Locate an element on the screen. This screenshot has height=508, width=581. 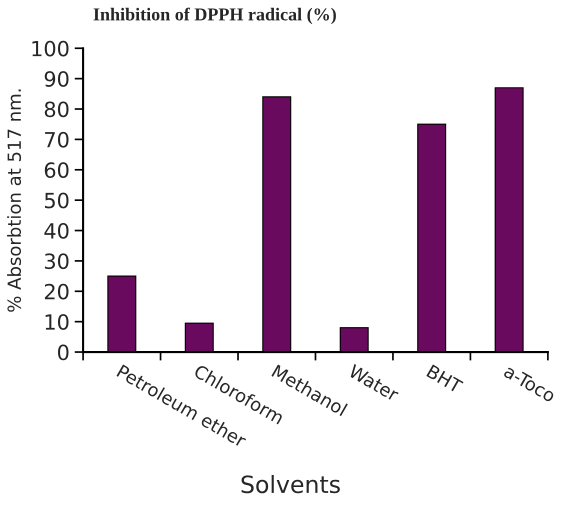
y-tick-label: 100 is located at coordinates (50, 48).